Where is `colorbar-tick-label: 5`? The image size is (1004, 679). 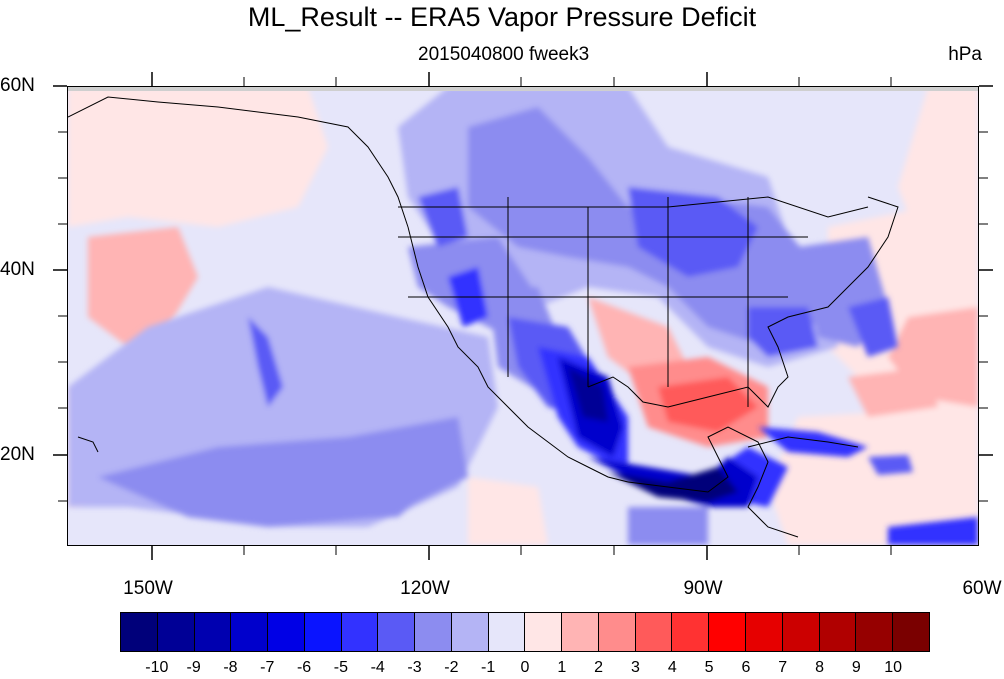 colorbar-tick-label: 5 is located at coordinates (709, 667).